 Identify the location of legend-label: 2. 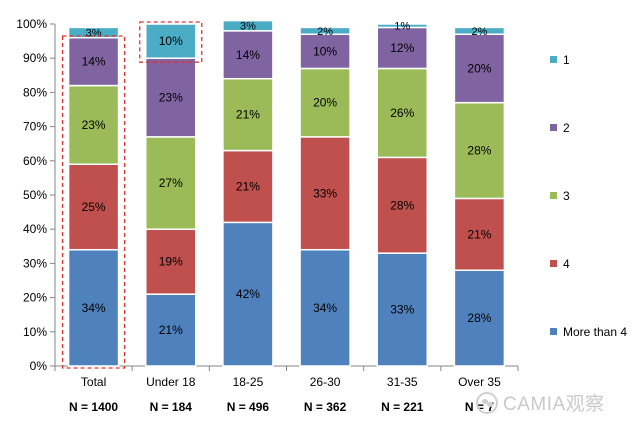
(566, 128).